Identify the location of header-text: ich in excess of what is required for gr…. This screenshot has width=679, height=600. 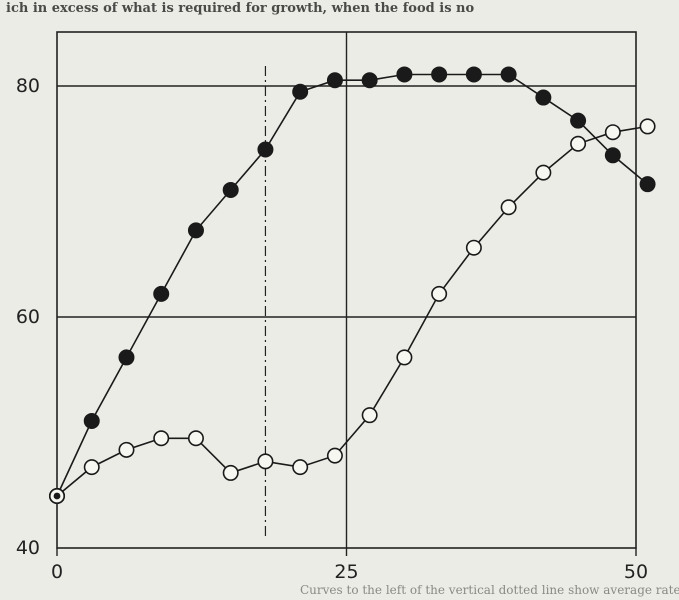
(240, 8).